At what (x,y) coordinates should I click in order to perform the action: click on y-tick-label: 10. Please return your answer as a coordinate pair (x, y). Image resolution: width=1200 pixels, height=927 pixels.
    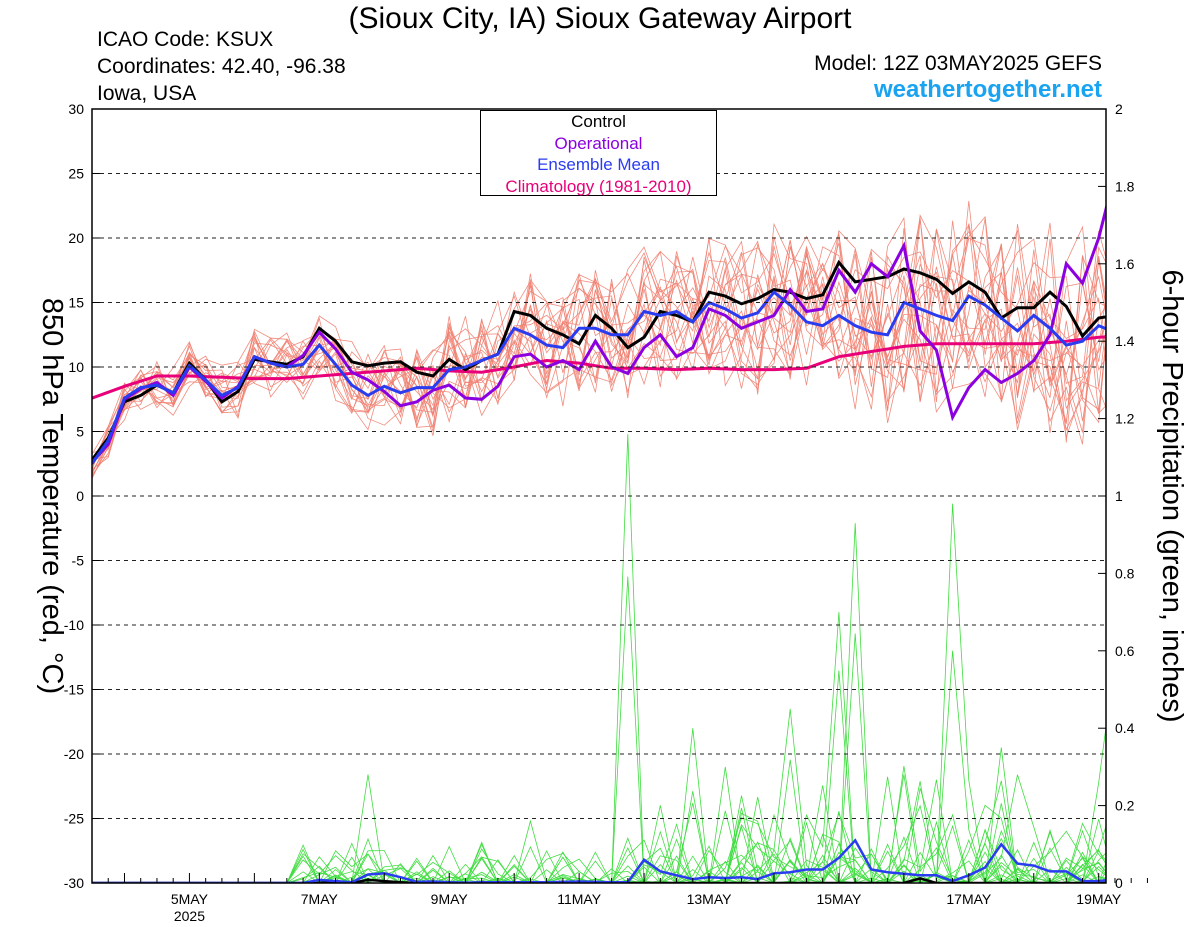
    Looking at the image, I should click on (76, 367).